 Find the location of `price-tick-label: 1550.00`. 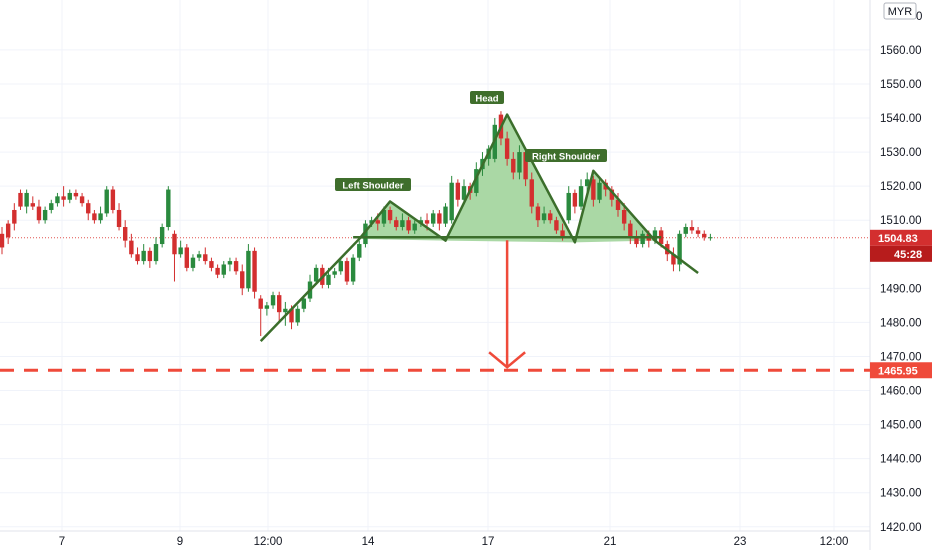

price-tick-label: 1550.00 is located at coordinates (901, 85).